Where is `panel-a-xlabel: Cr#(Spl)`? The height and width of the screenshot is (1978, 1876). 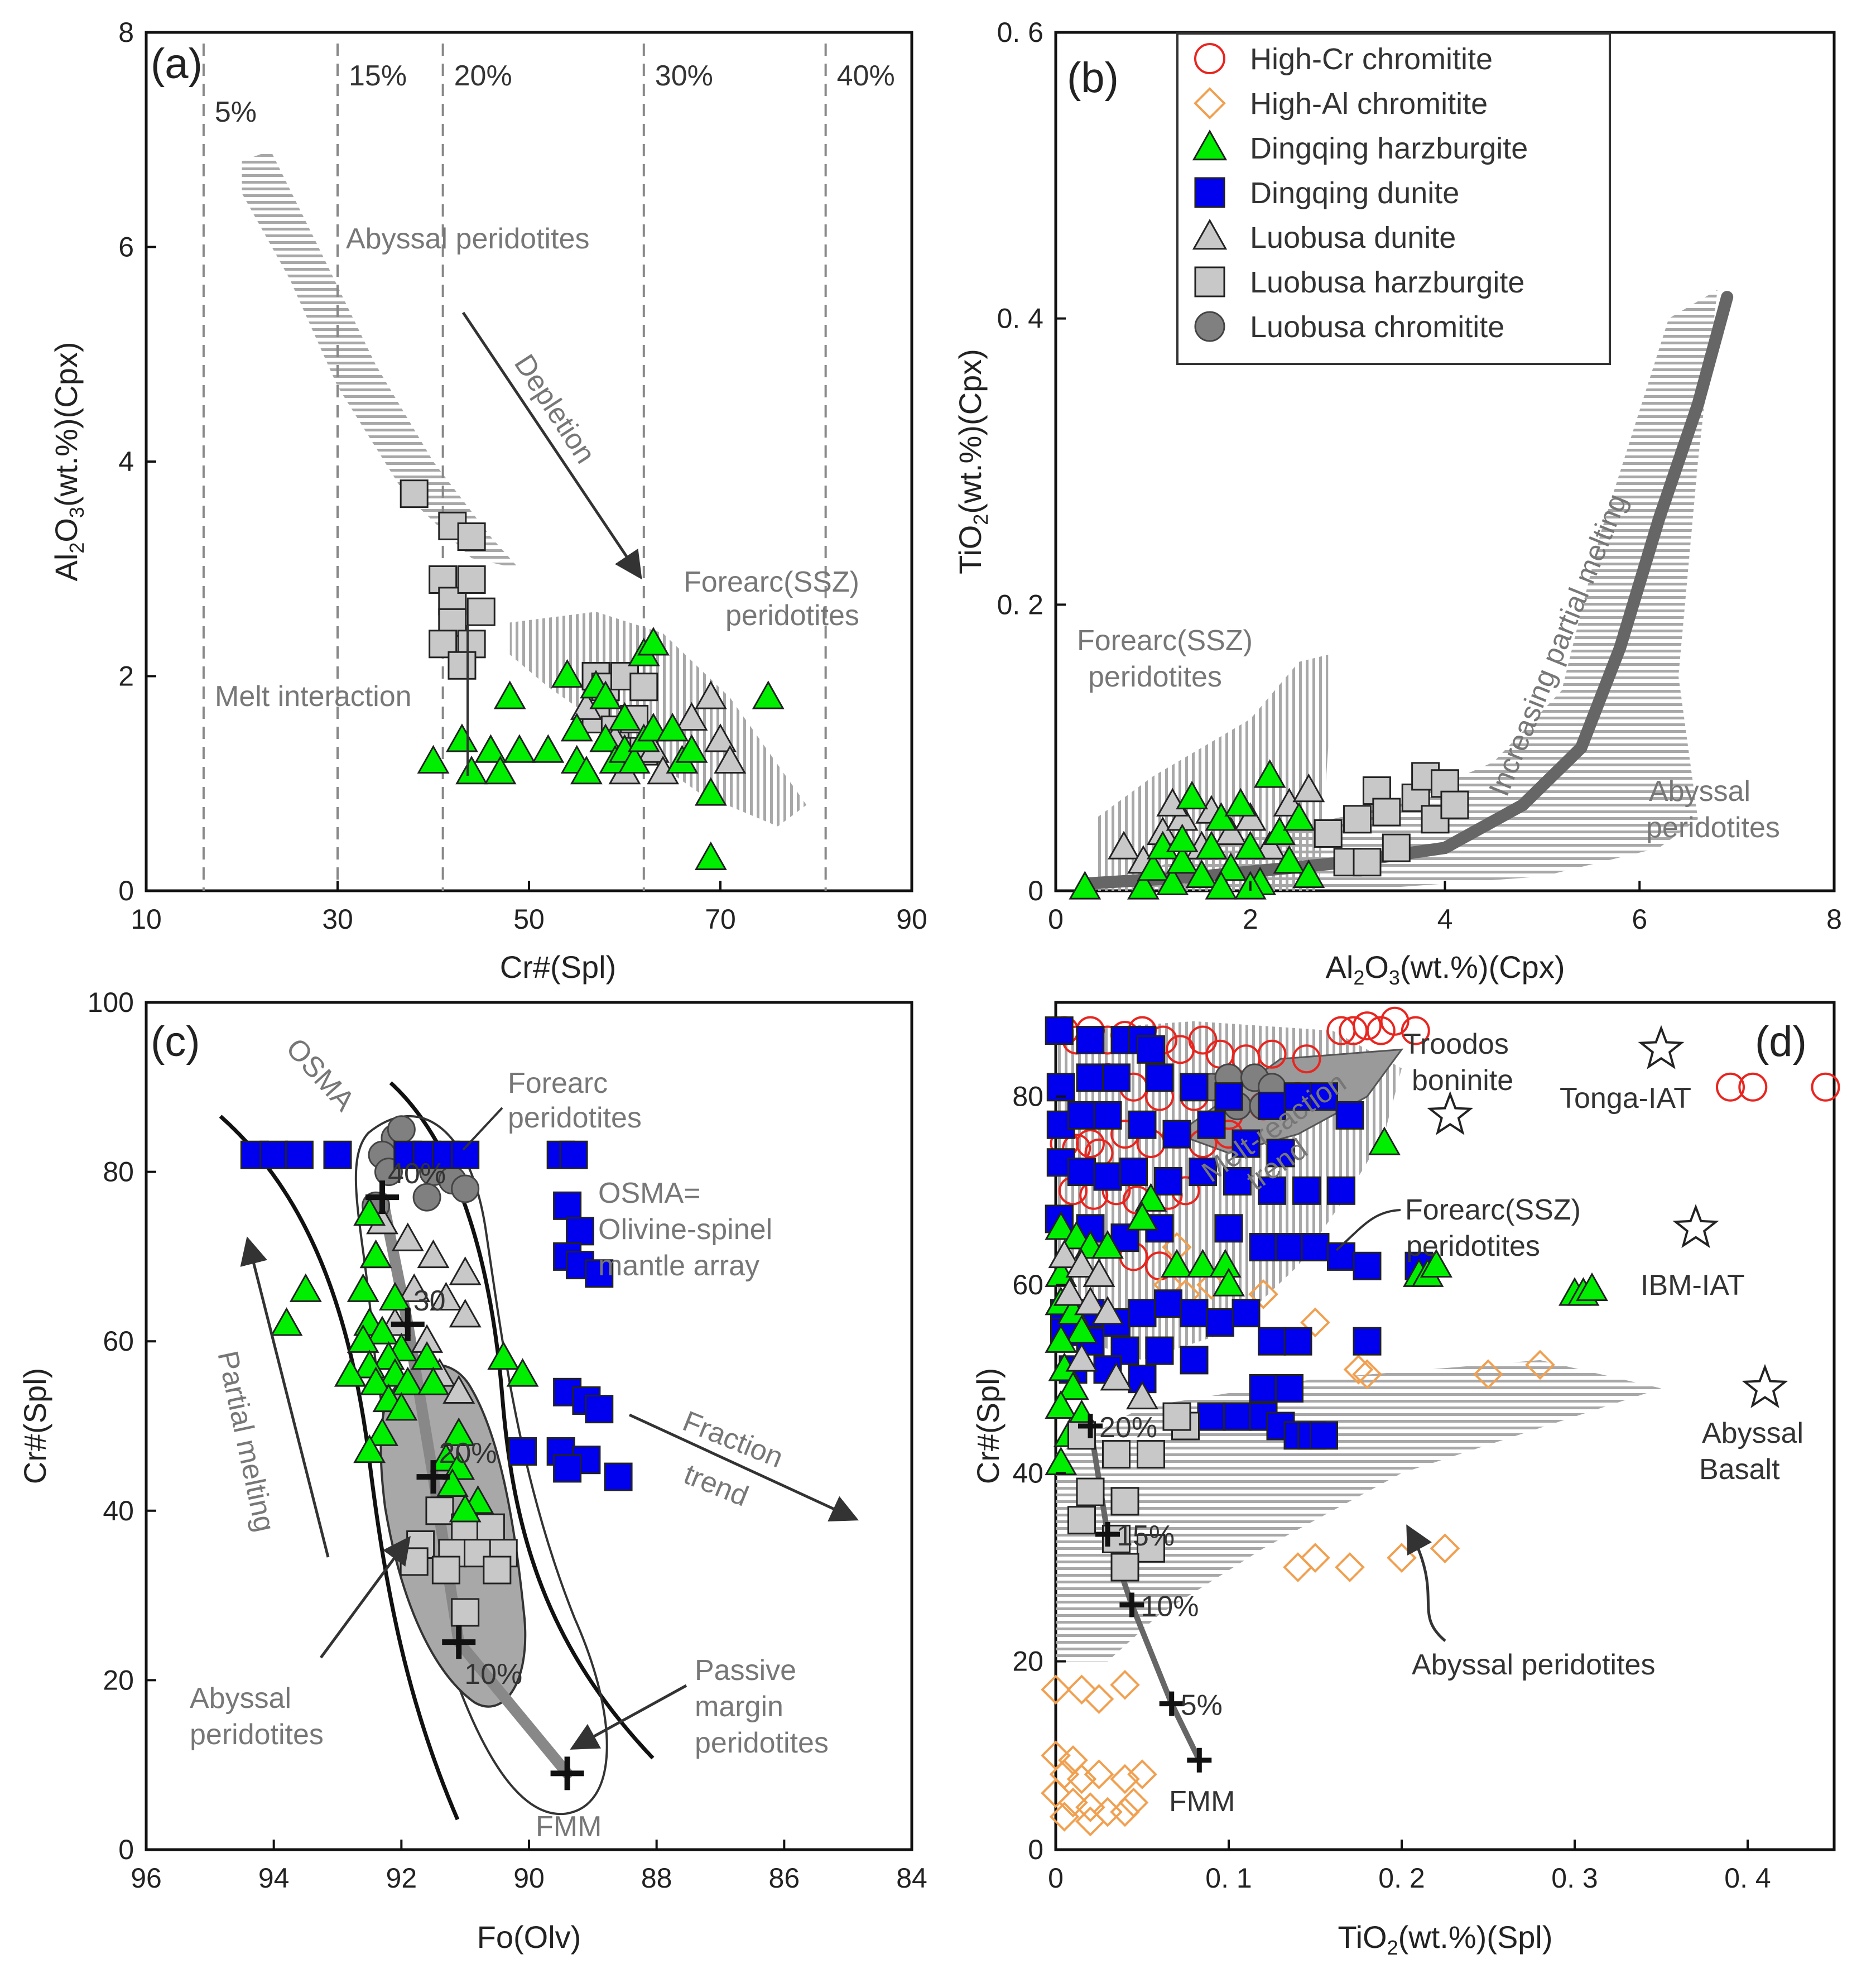 panel-a-xlabel: Cr#(Spl) is located at coordinates (558, 967).